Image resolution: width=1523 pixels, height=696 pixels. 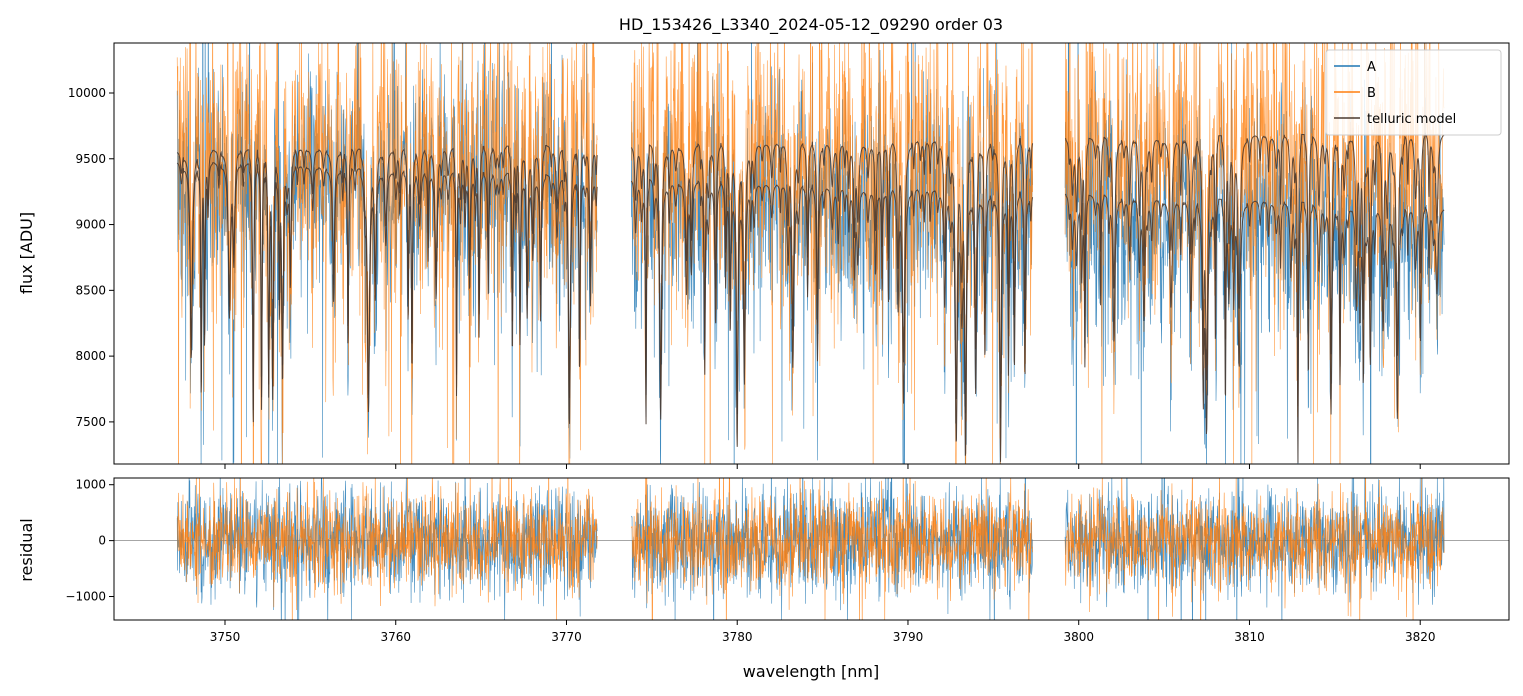 I want to click on residual-x-ticks: 3750 3760 3770 3780 3790 3800 3810 3820, so click(x=823, y=632).